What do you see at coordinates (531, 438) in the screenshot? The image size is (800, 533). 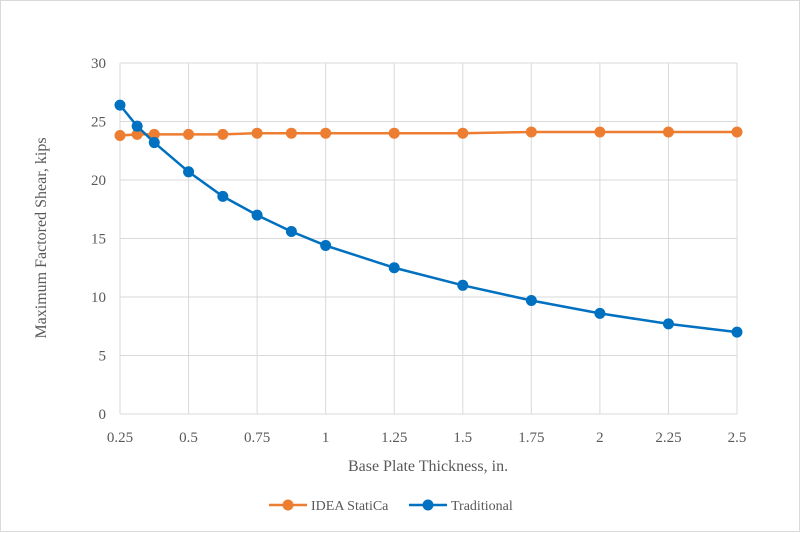 I see `x-tick-label: 1.75` at bounding box center [531, 438].